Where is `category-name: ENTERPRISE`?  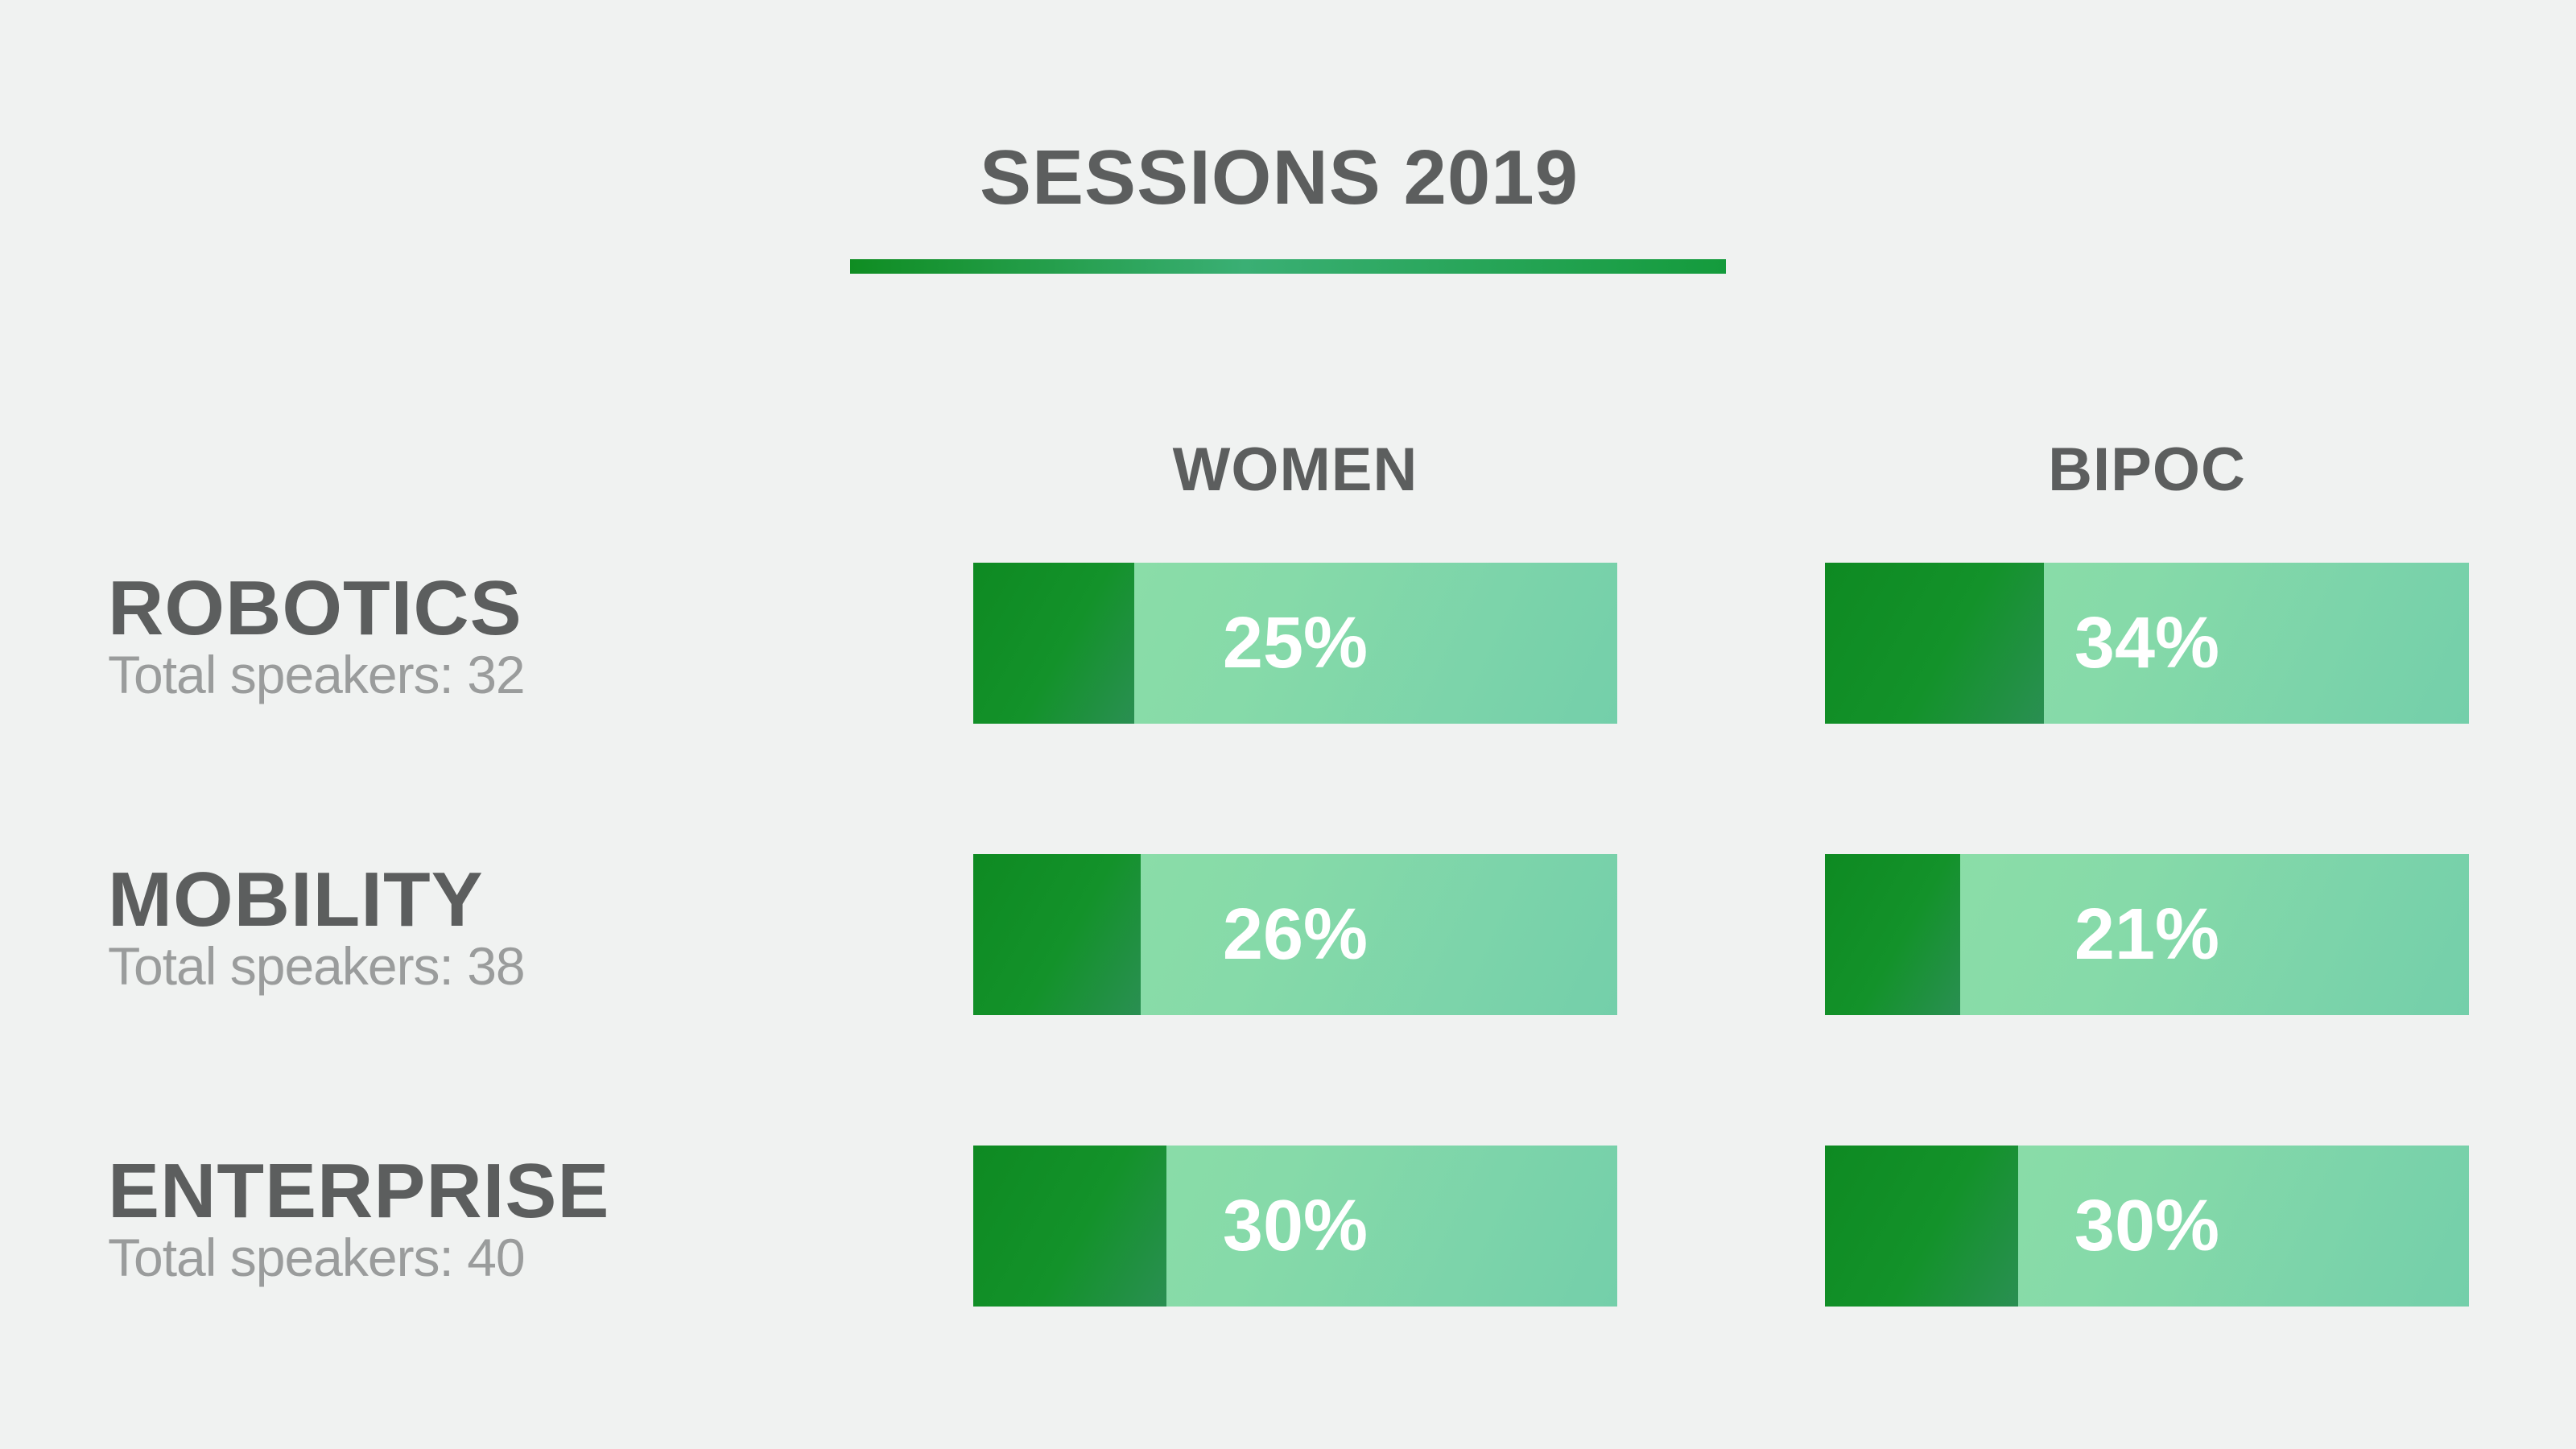
category-name: ENTERPRISE is located at coordinates (359, 1191).